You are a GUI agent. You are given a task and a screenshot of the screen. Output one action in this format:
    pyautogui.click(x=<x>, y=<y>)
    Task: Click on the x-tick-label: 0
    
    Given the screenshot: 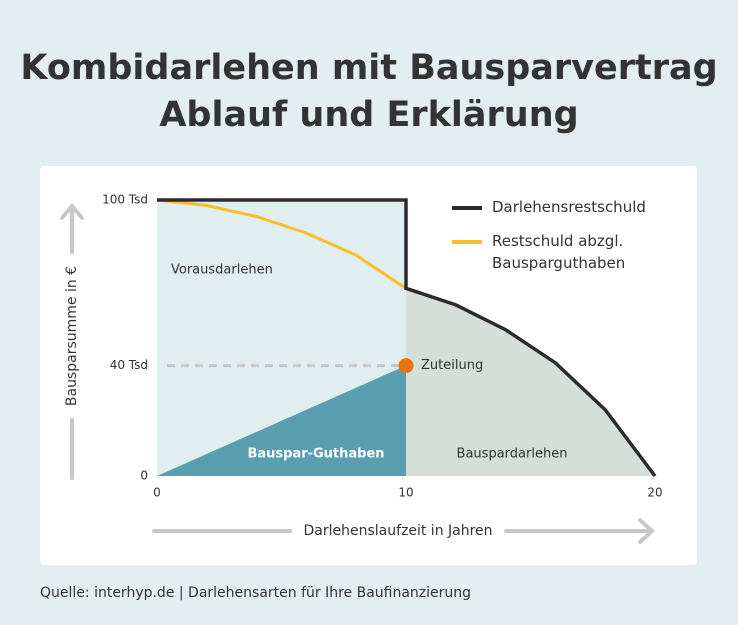 What is the action you would take?
    pyautogui.click(x=157, y=493)
    